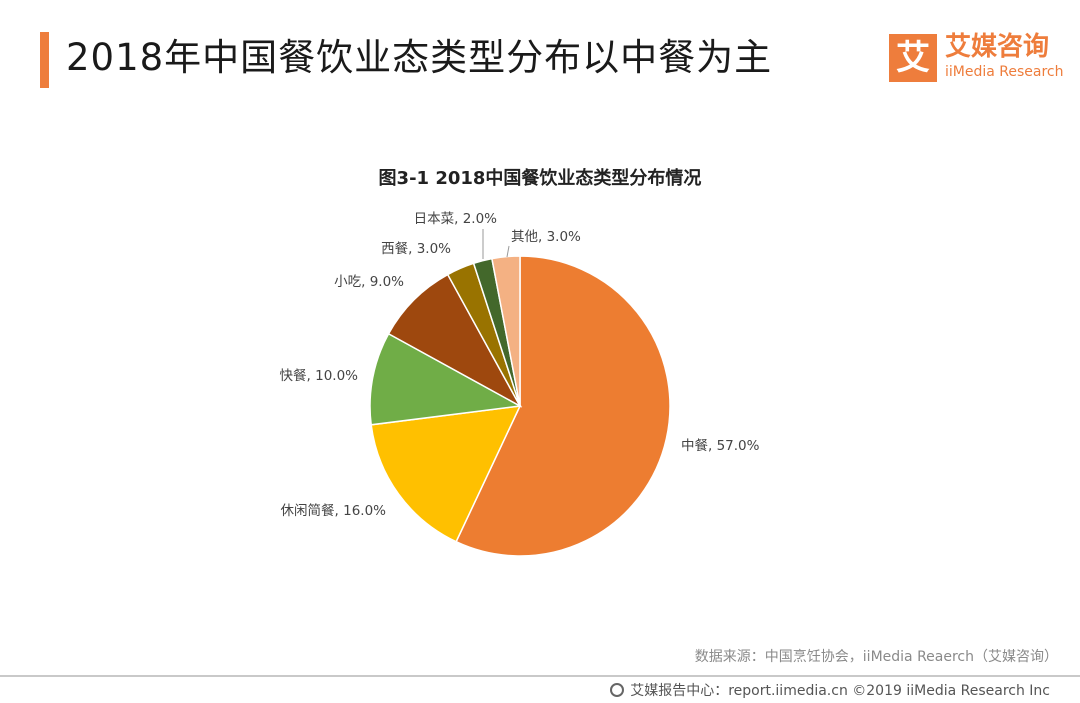 Image resolution: width=1080 pixels, height=703 pixels. What do you see at coordinates (540, 178) in the screenshot?
I see `chart-title: 图3-1 2018中国餐饮业态类型分布情况` at bounding box center [540, 178].